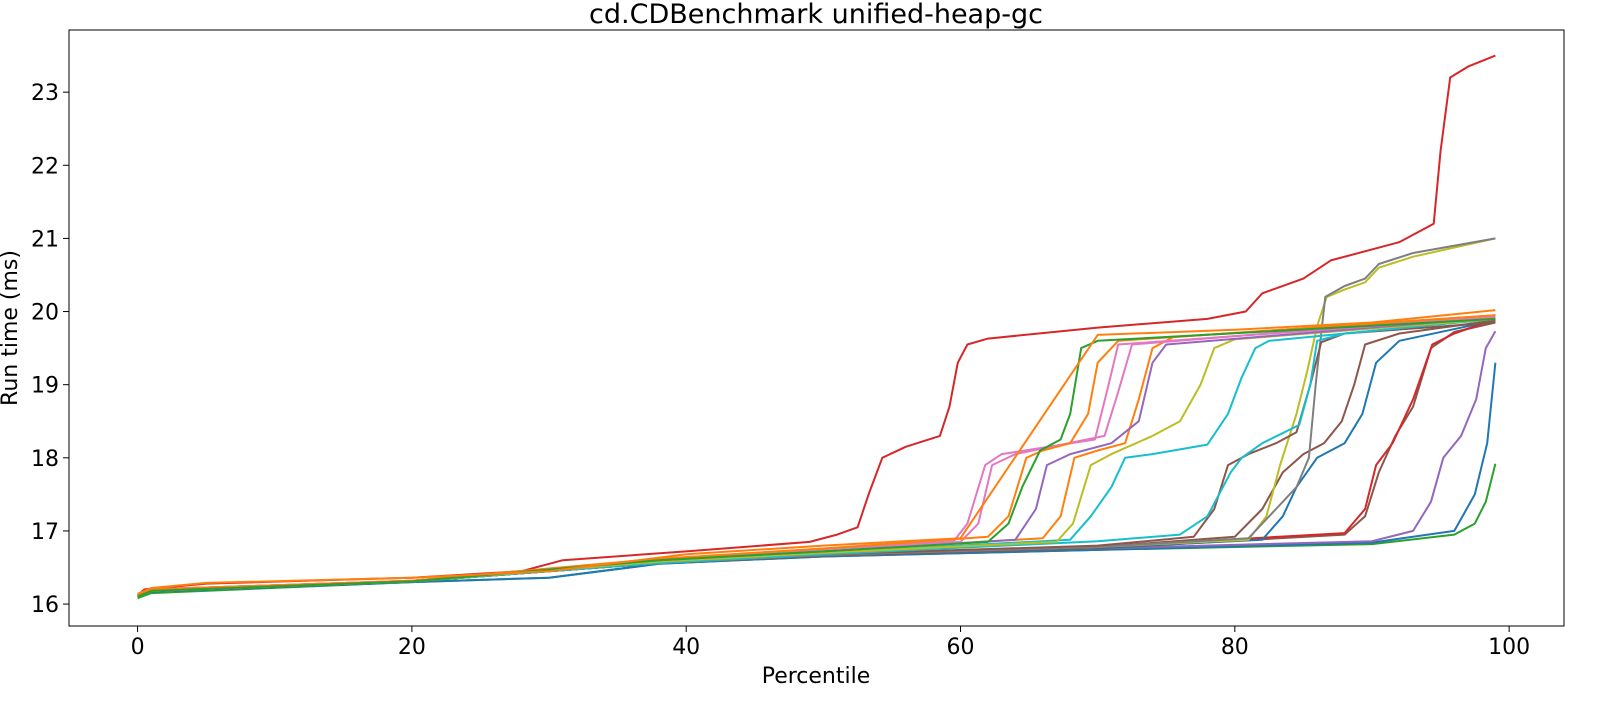 This screenshot has height=710, width=1624. Describe the element at coordinates (45, 93) in the screenshot. I see `y-tick-label: 23` at that location.